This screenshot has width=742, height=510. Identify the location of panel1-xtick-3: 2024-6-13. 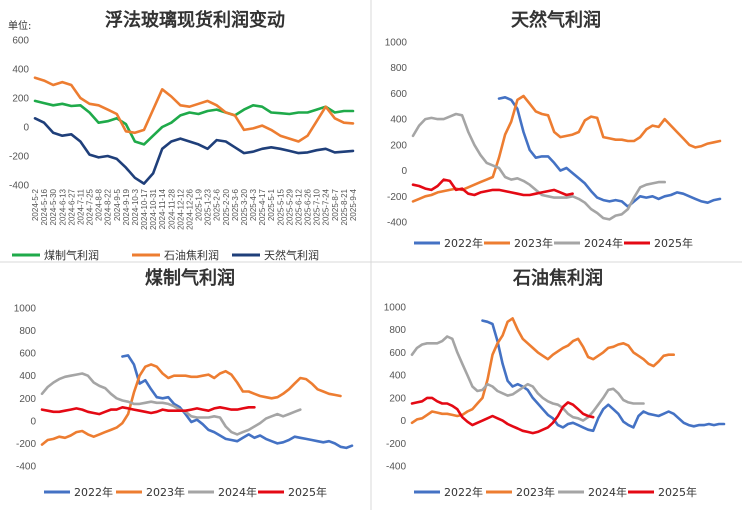
(62, 206).